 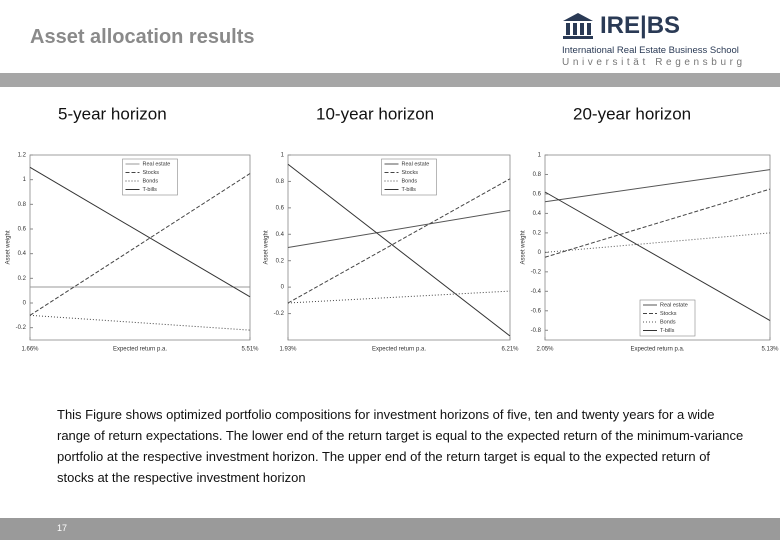 I want to click on footer-band, so click(x=390, y=529).